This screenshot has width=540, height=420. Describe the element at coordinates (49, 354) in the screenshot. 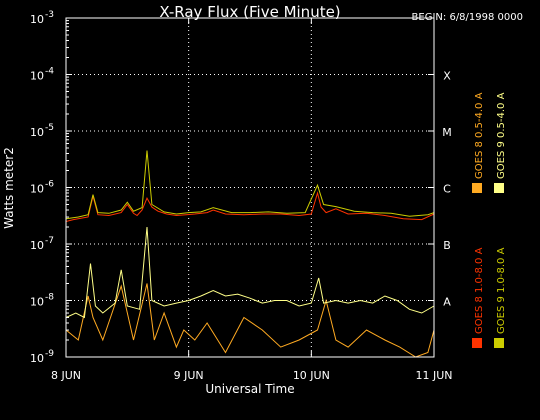

I see `y-tick-exponent: -9` at that location.